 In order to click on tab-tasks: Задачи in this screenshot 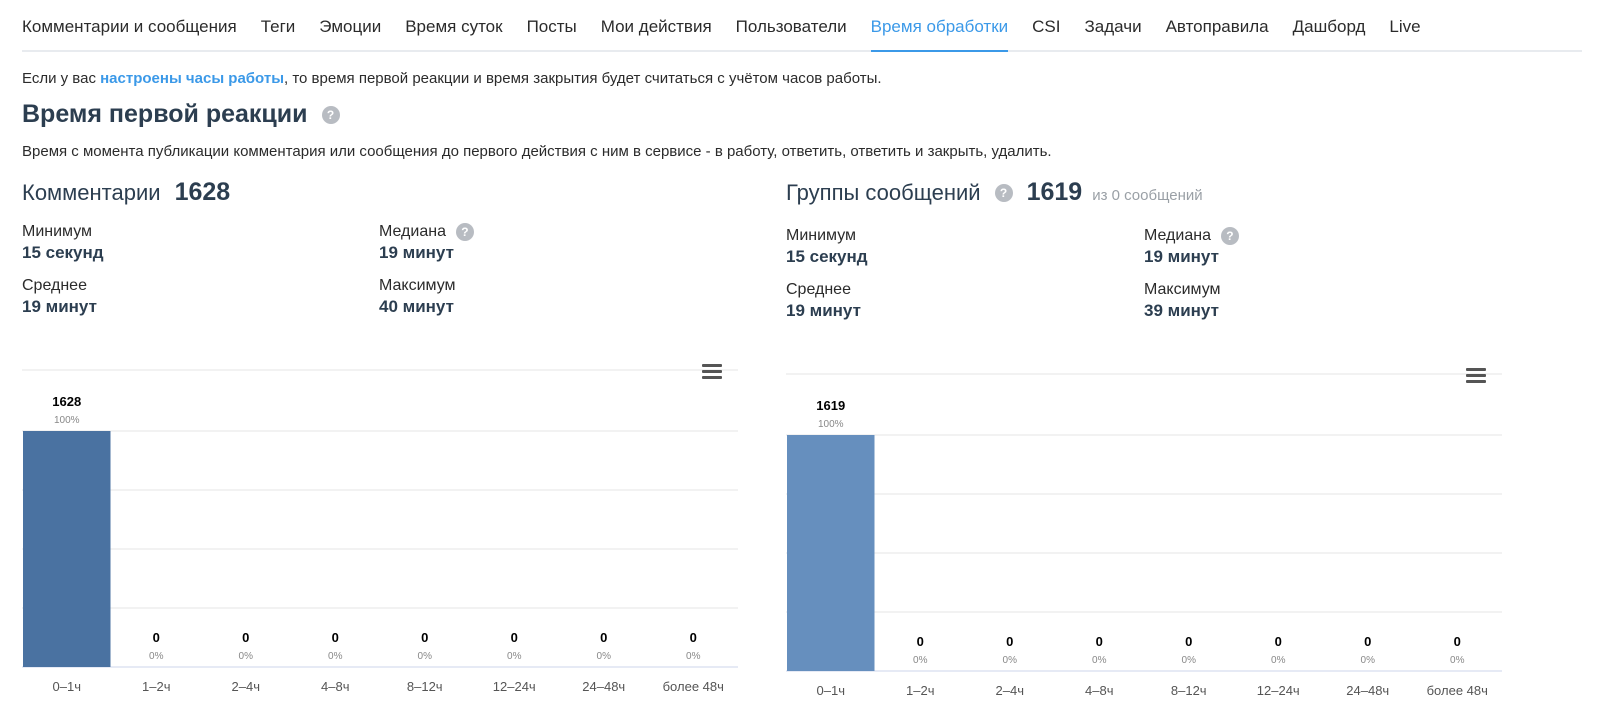, I will do `click(1113, 26)`.